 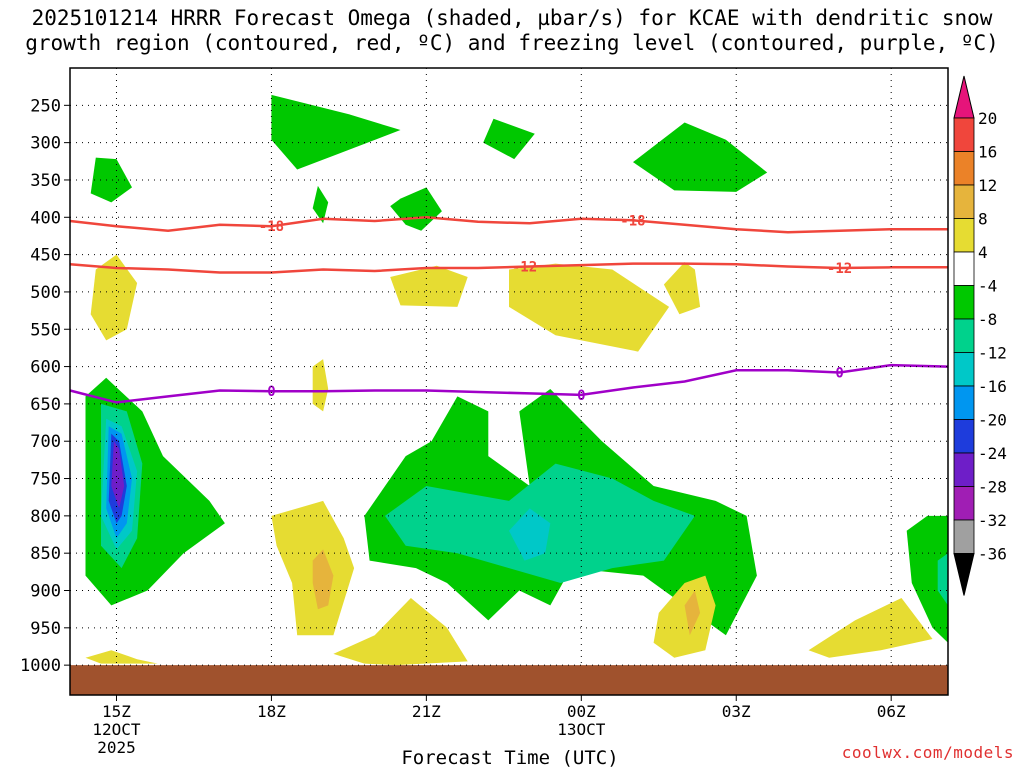 I want to click on colorbar-label--16: -16, so click(x=992, y=386).